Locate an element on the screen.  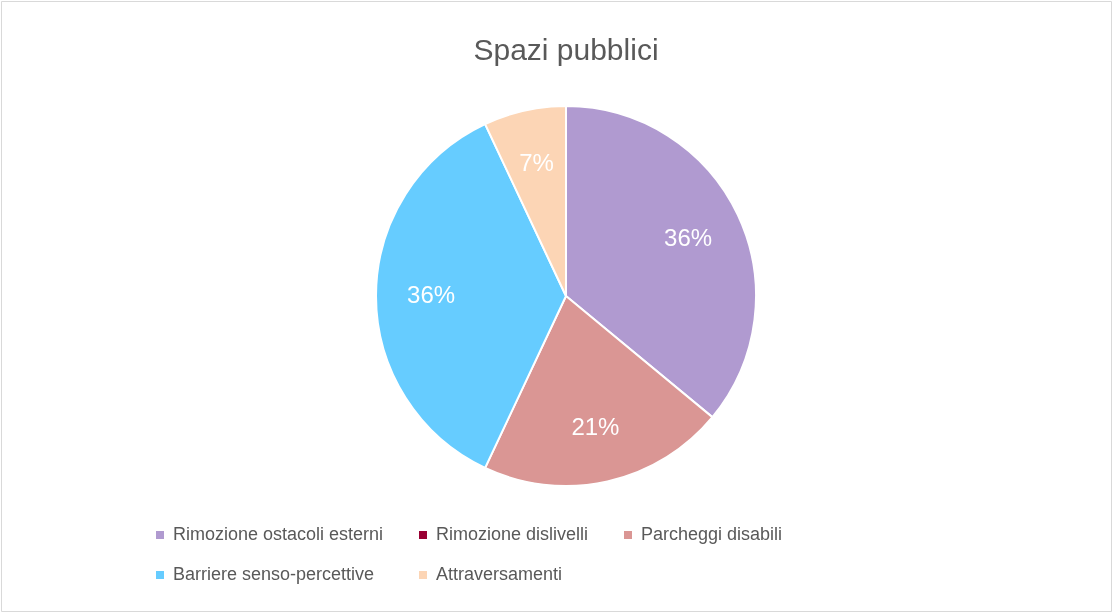
legend-label: Attraversamenti is located at coordinates (499, 574).